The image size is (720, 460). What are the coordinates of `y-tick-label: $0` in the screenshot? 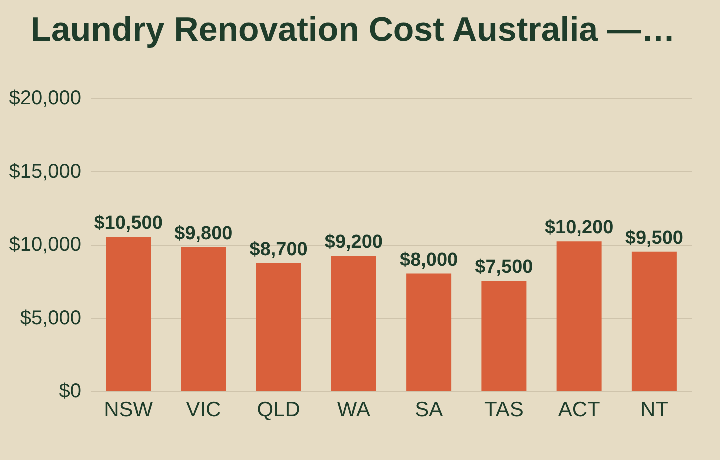 It's located at (70, 391).